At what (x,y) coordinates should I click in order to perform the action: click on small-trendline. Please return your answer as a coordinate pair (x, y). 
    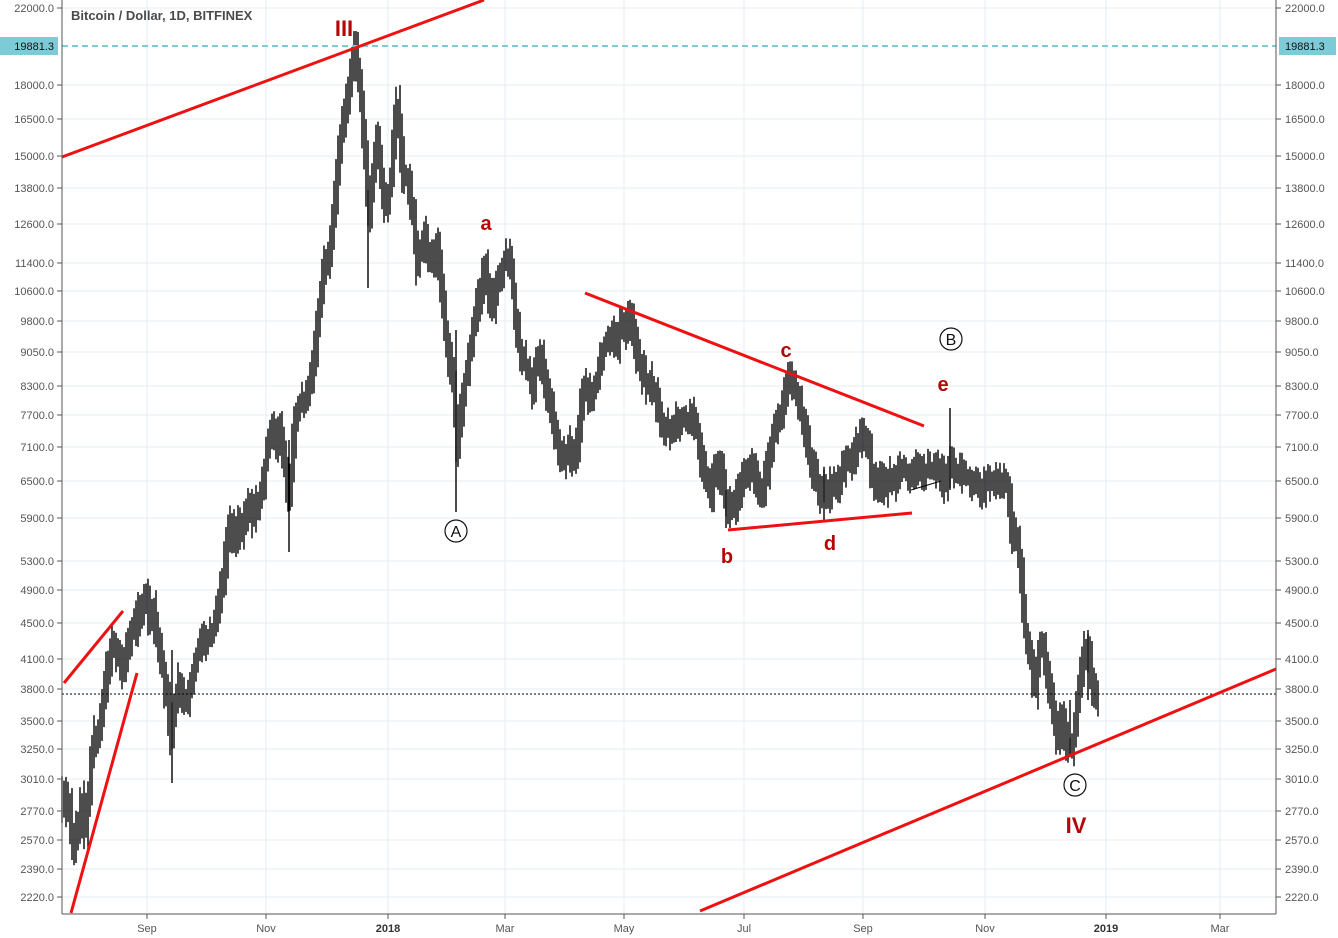
    Looking at the image, I should click on (926, 485).